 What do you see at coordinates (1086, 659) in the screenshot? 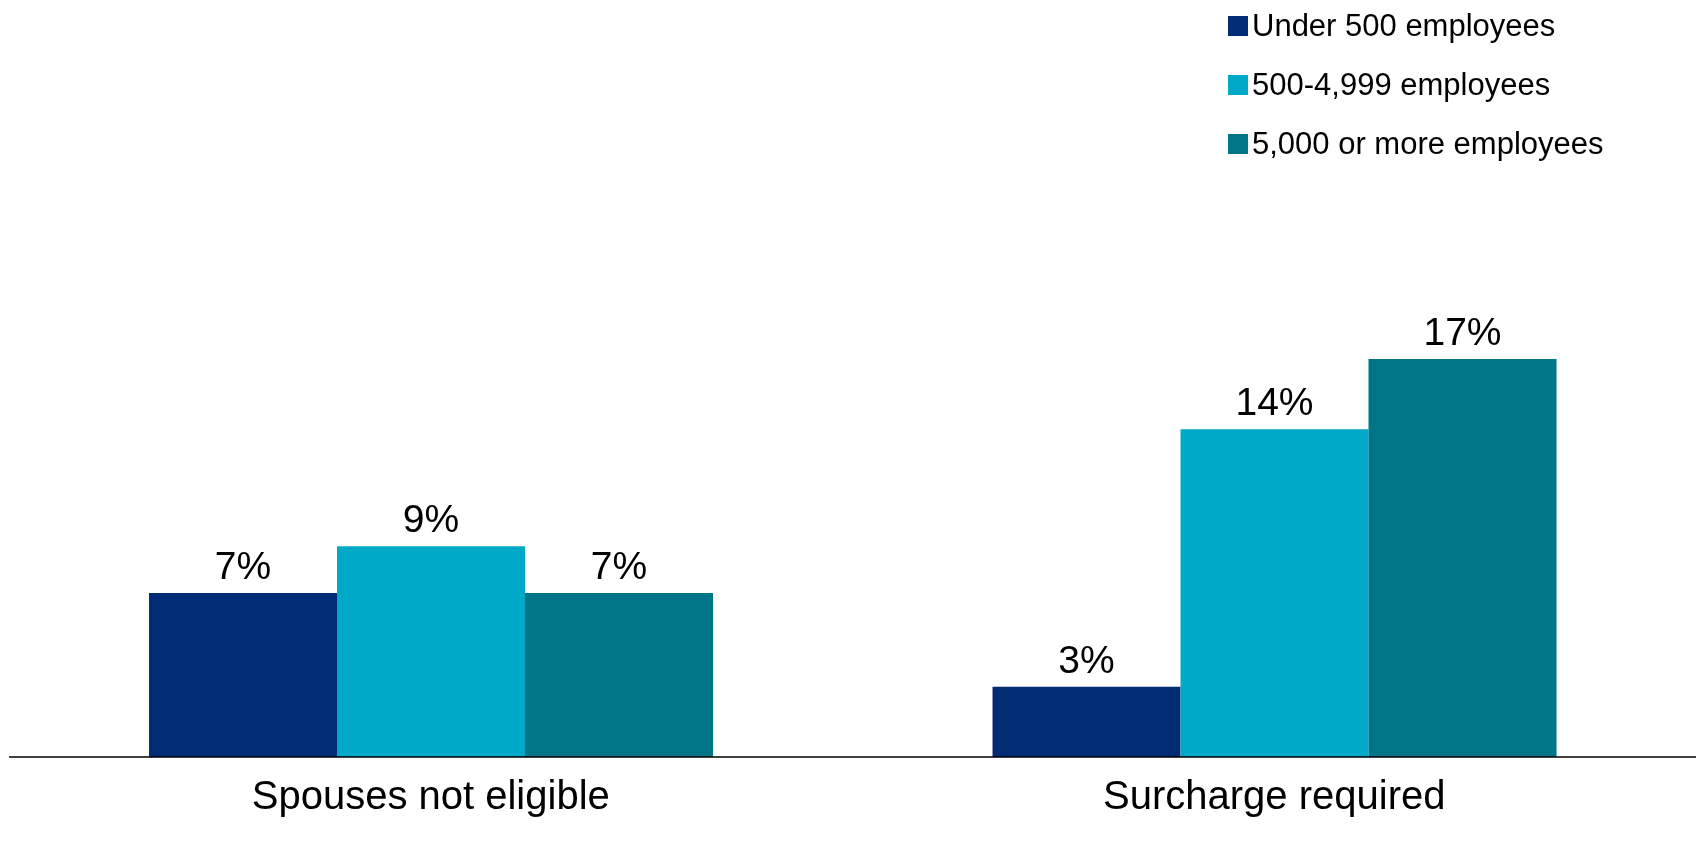
I see `data-label: 3%` at bounding box center [1086, 659].